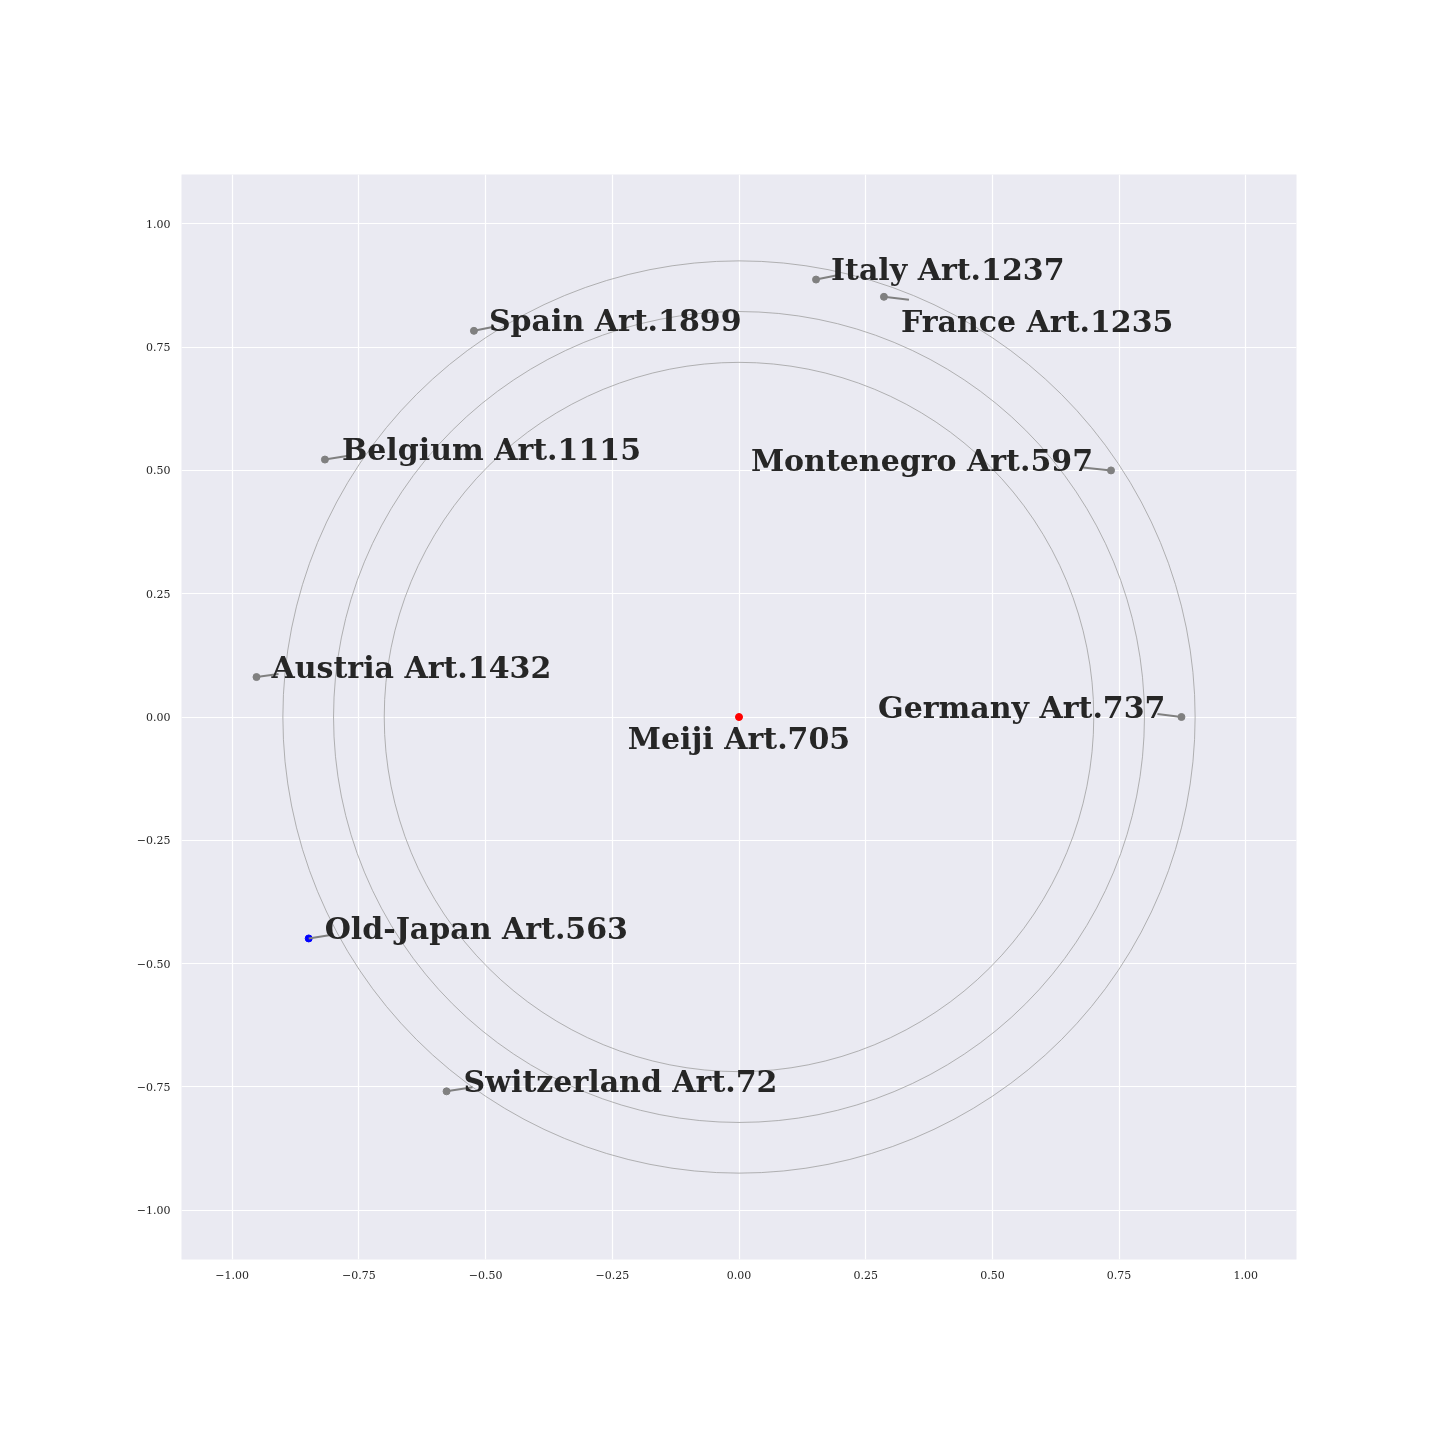  What do you see at coordinates (153, 1211) in the screenshot?
I see `y-tick-label: −1.00` at bounding box center [153, 1211].